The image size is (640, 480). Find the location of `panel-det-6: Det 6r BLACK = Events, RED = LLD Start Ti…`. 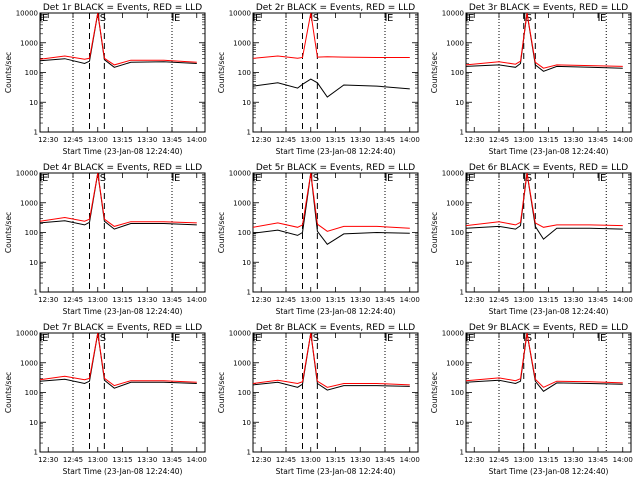

panel-det-6: Det 6r BLACK = Events, RED = LLD Start Ti… is located at coordinates (531, 239).